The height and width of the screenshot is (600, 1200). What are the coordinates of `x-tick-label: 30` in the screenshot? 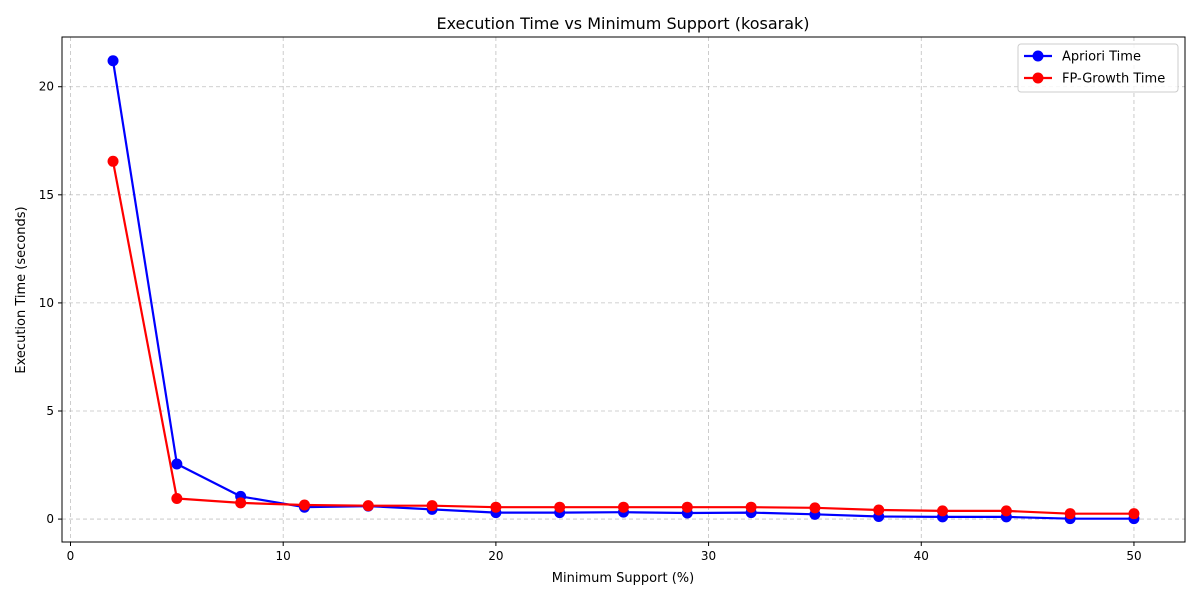 It's located at (708, 556).